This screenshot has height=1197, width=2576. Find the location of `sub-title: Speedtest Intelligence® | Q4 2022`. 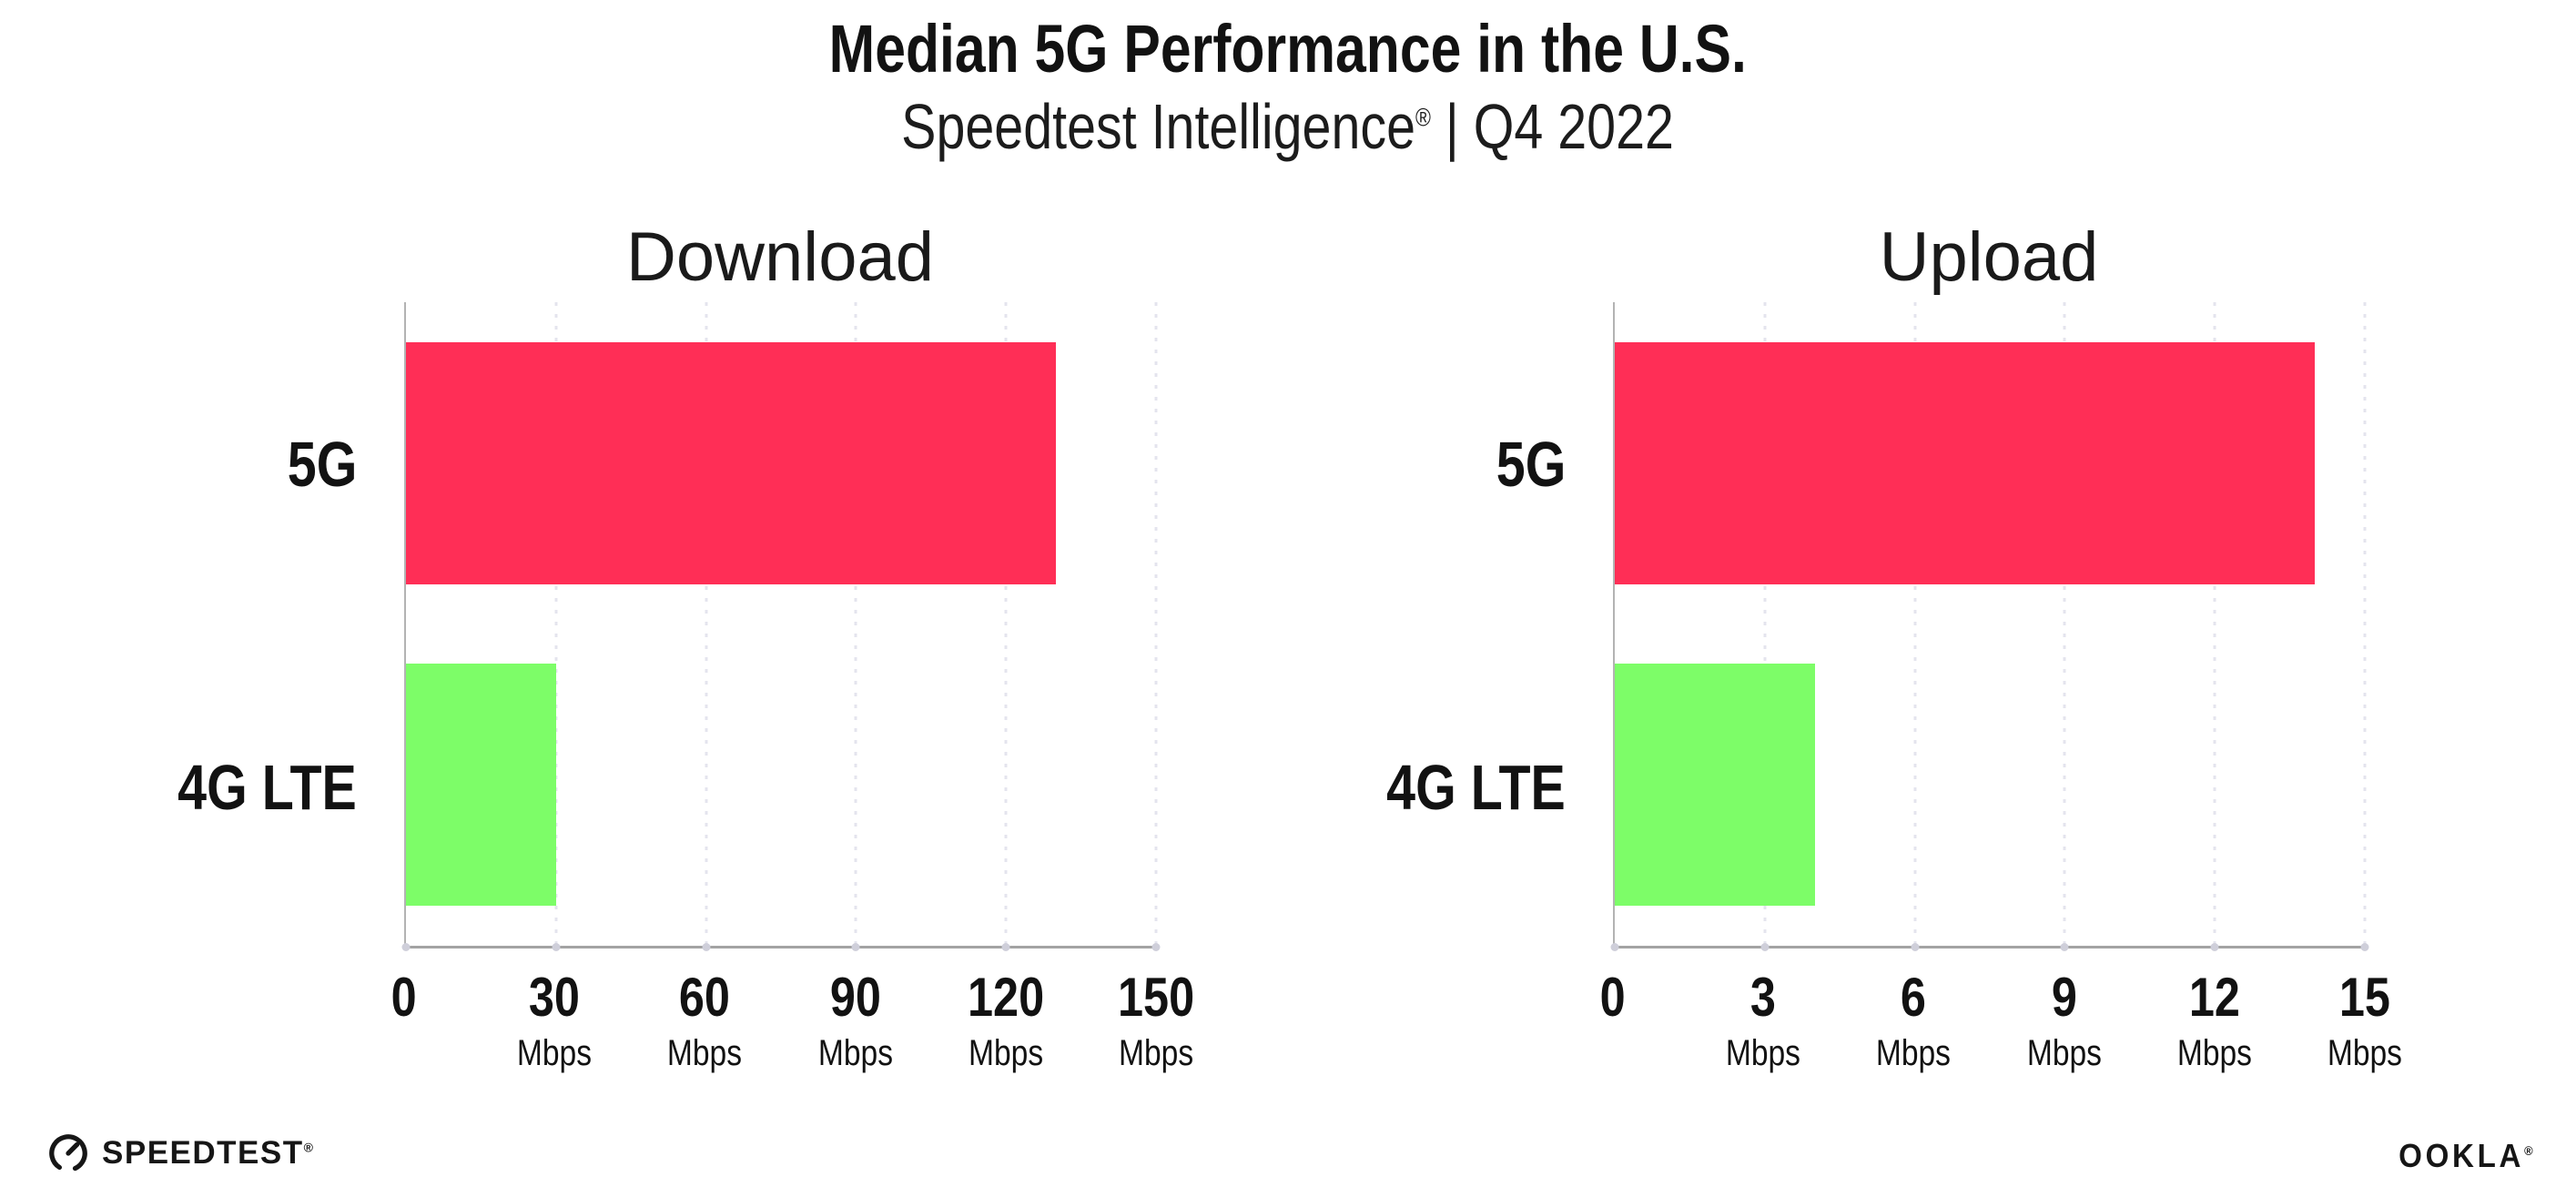

sub-title: Speedtest Intelligence® | Q4 2022 is located at coordinates (1288, 126).